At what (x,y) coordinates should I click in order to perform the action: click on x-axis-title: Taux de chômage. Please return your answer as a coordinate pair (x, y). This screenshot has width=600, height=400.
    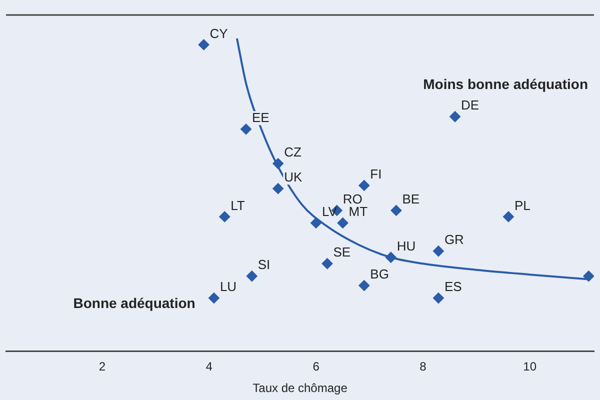
    Looking at the image, I should click on (300, 388).